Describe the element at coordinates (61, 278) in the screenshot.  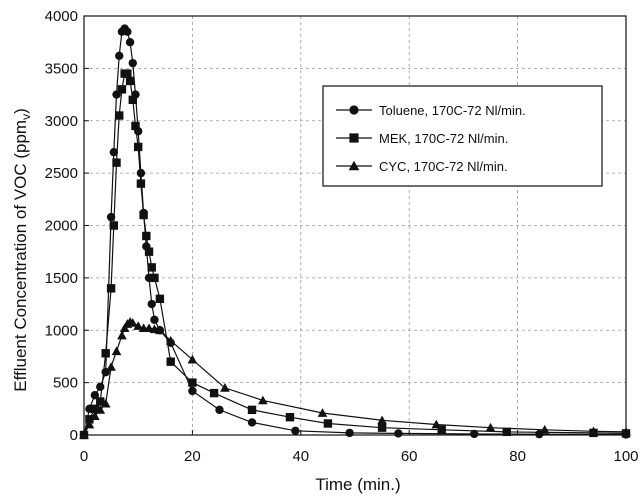
I see `y-tick-label: 1500` at that location.